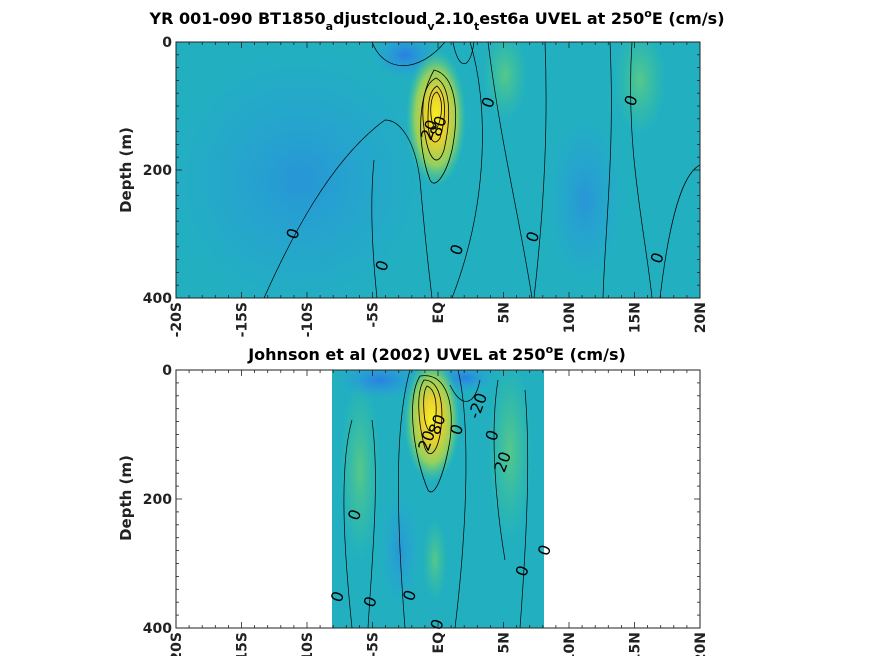  I want to click on panel-bottom-ylabel: Depth (m), so click(126, 498).